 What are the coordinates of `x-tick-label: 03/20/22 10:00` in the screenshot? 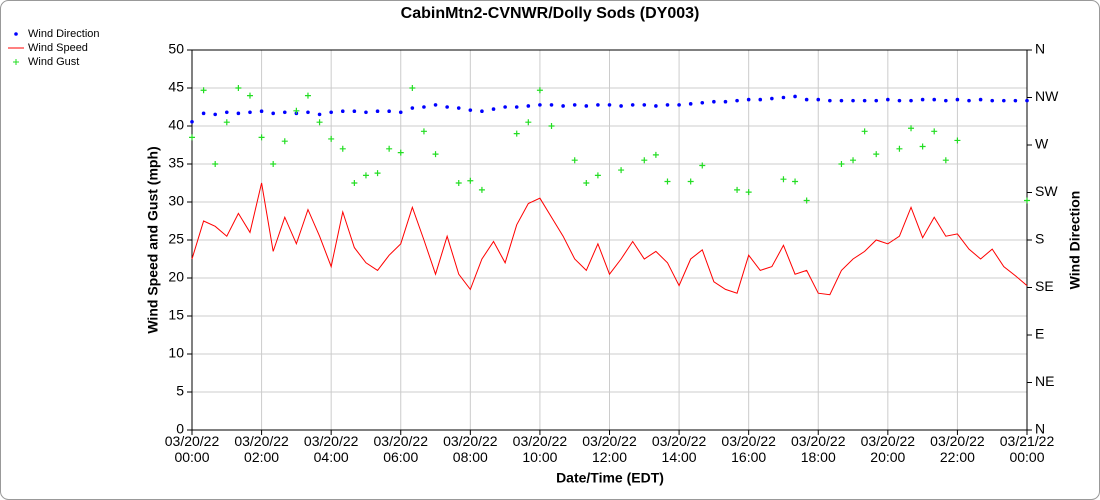 It's located at (540, 449).